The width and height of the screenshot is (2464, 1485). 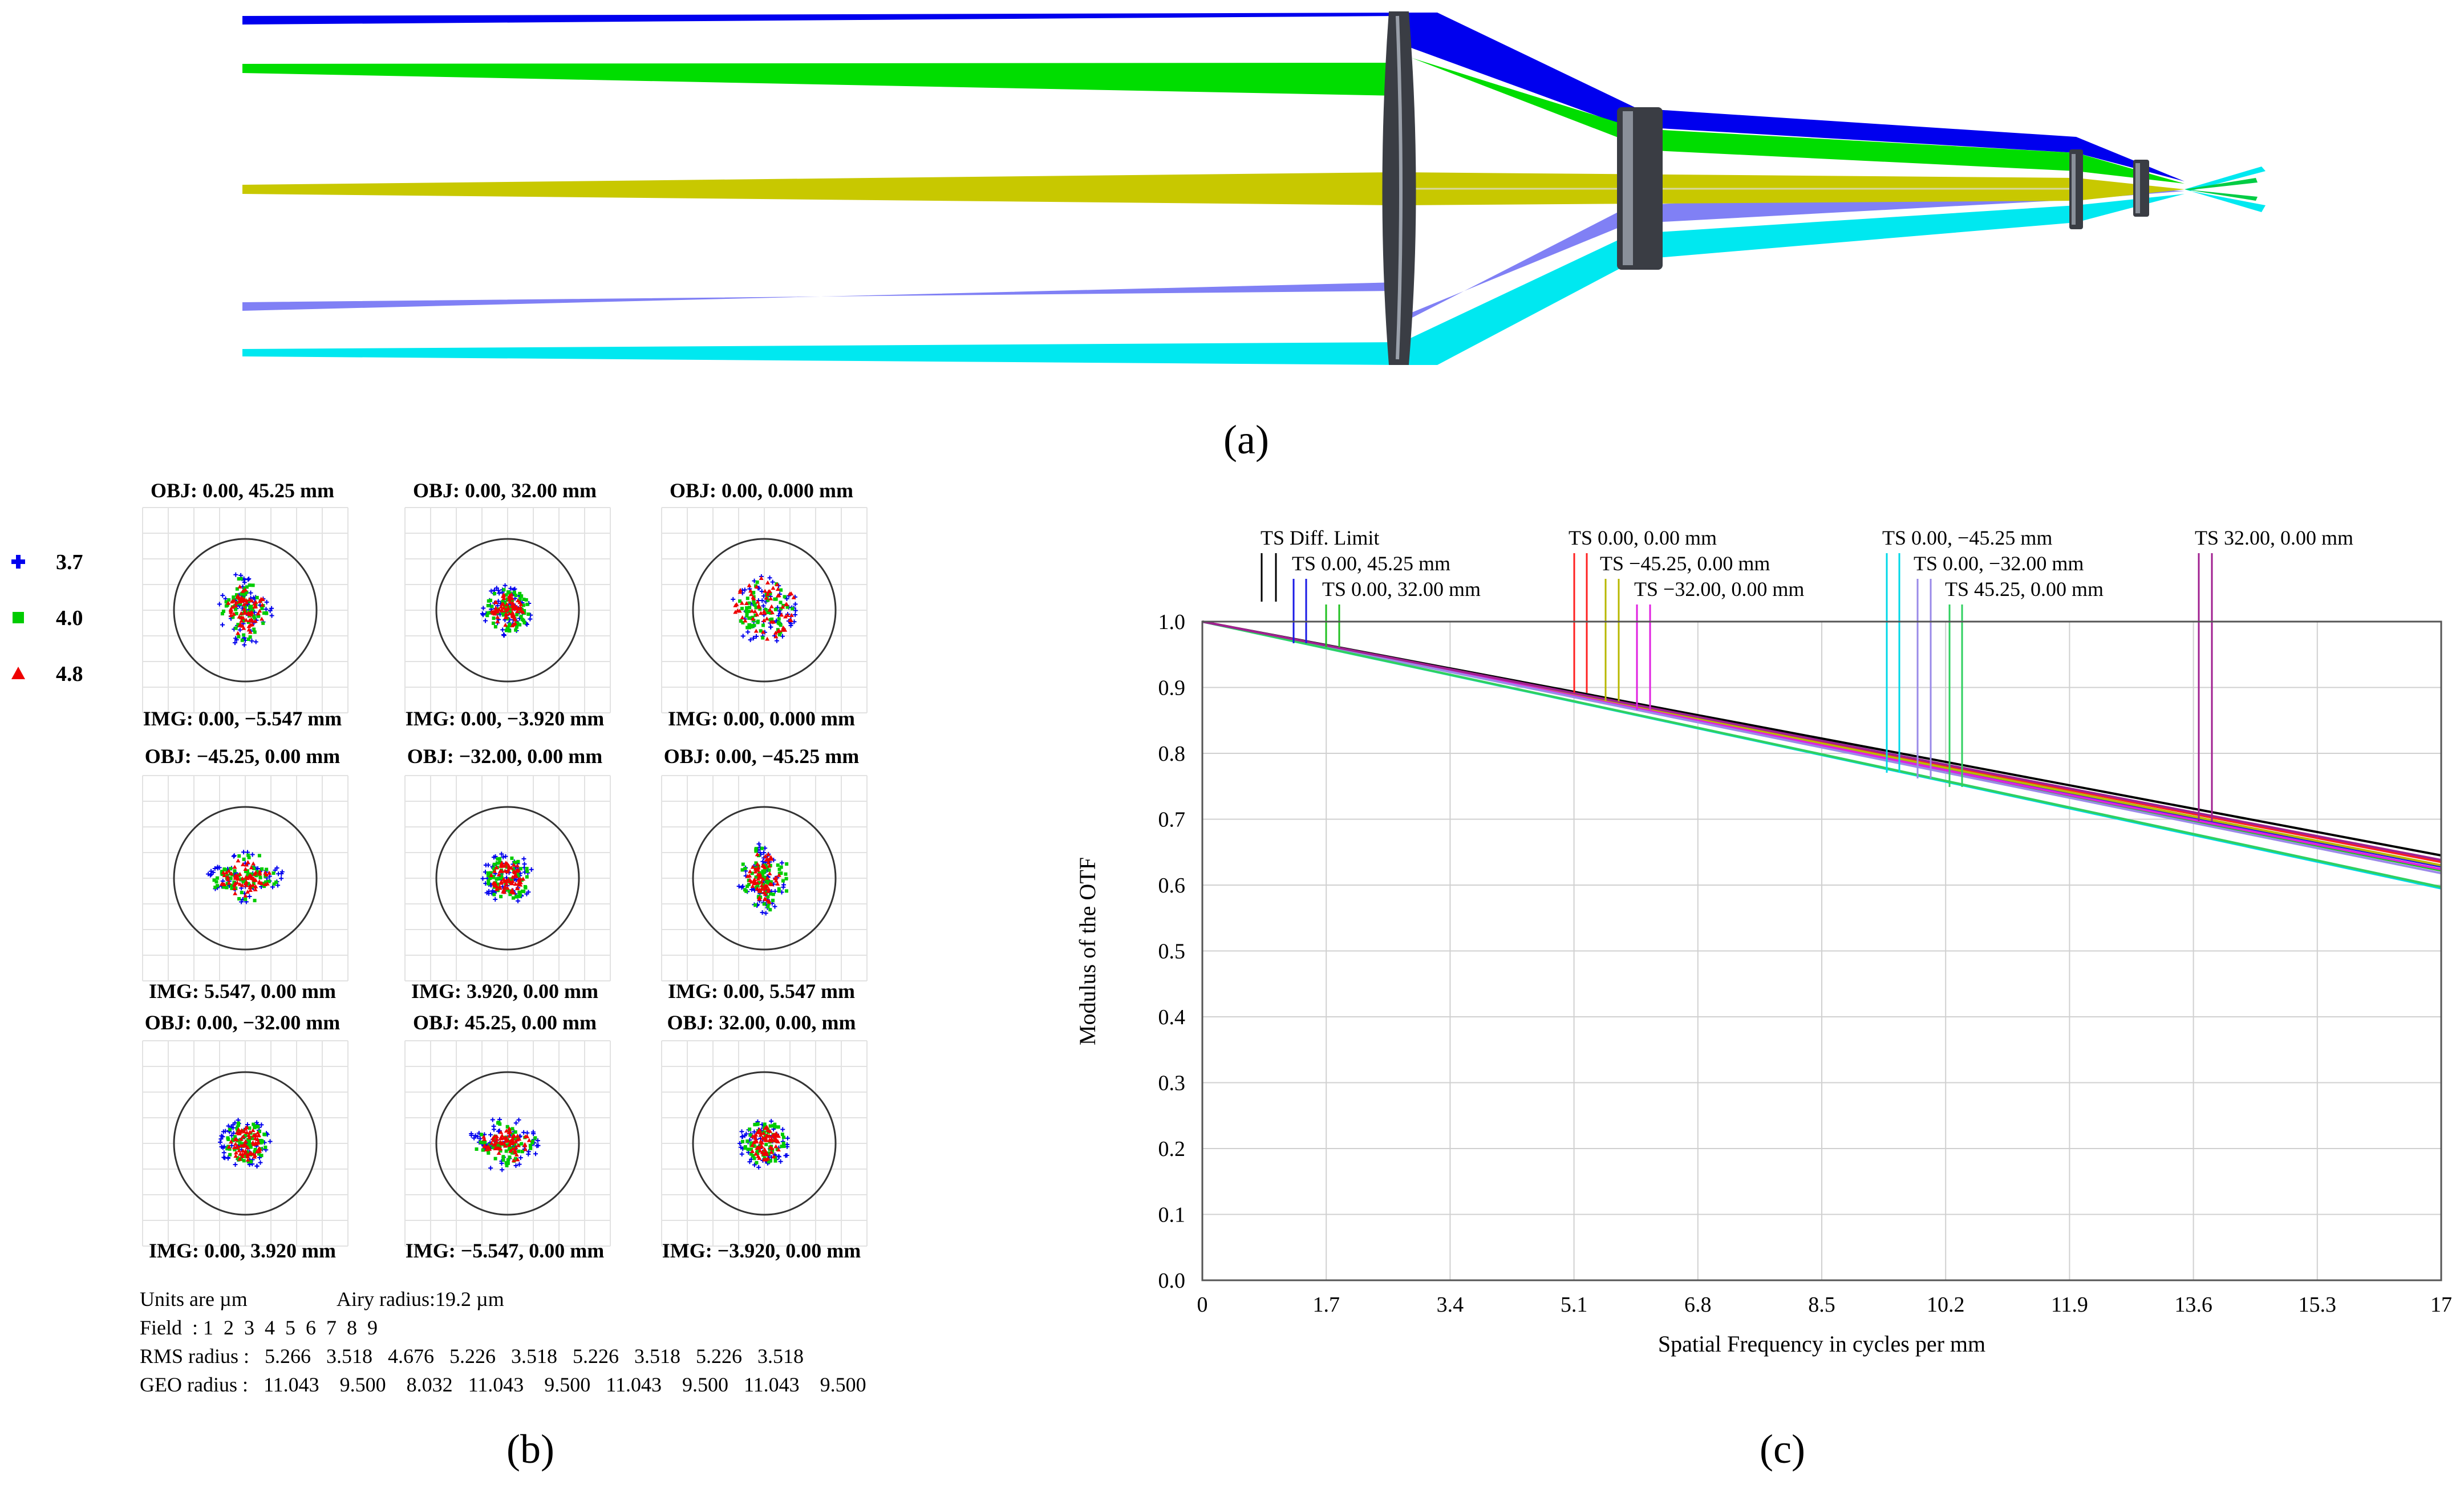 What do you see at coordinates (1320, 537) in the screenshot?
I see `mtf-legend-label: TS Diff. Limit` at bounding box center [1320, 537].